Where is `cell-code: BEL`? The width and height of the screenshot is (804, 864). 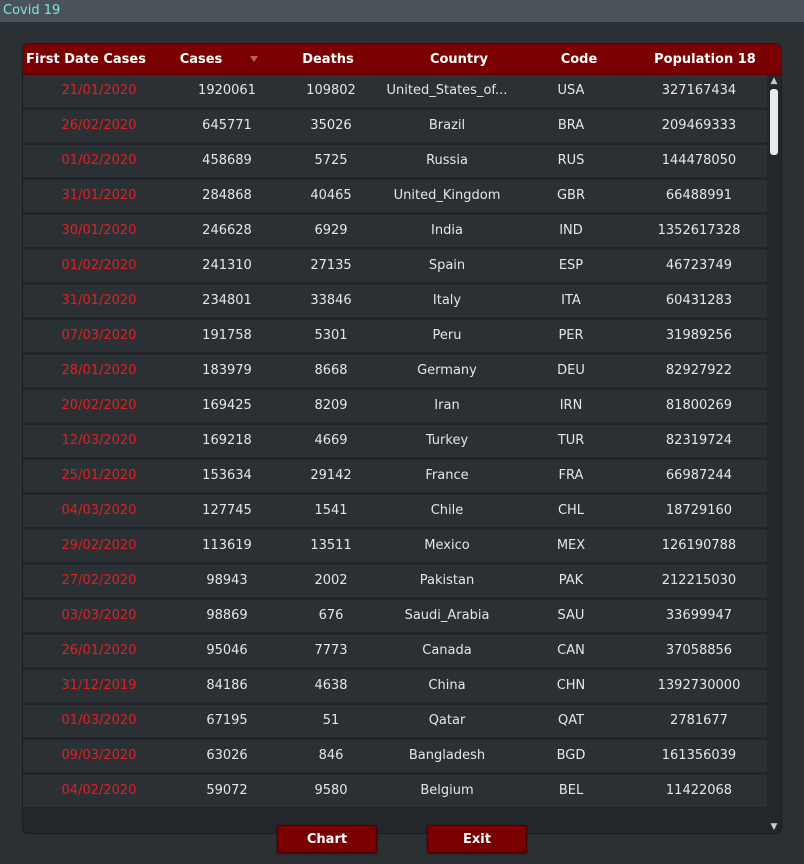
cell-code: BEL is located at coordinates (571, 790).